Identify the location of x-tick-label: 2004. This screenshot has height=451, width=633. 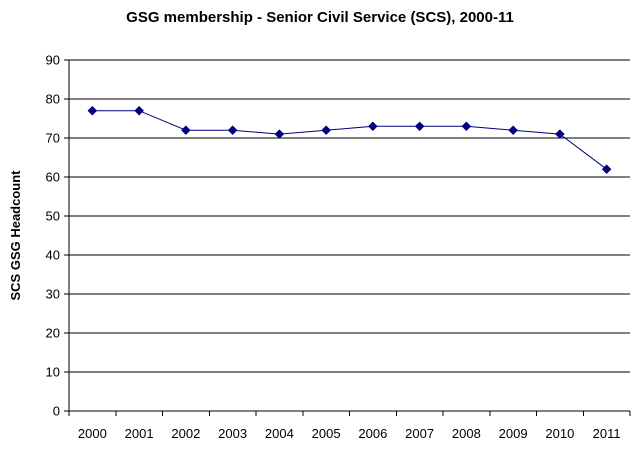
(279, 433).